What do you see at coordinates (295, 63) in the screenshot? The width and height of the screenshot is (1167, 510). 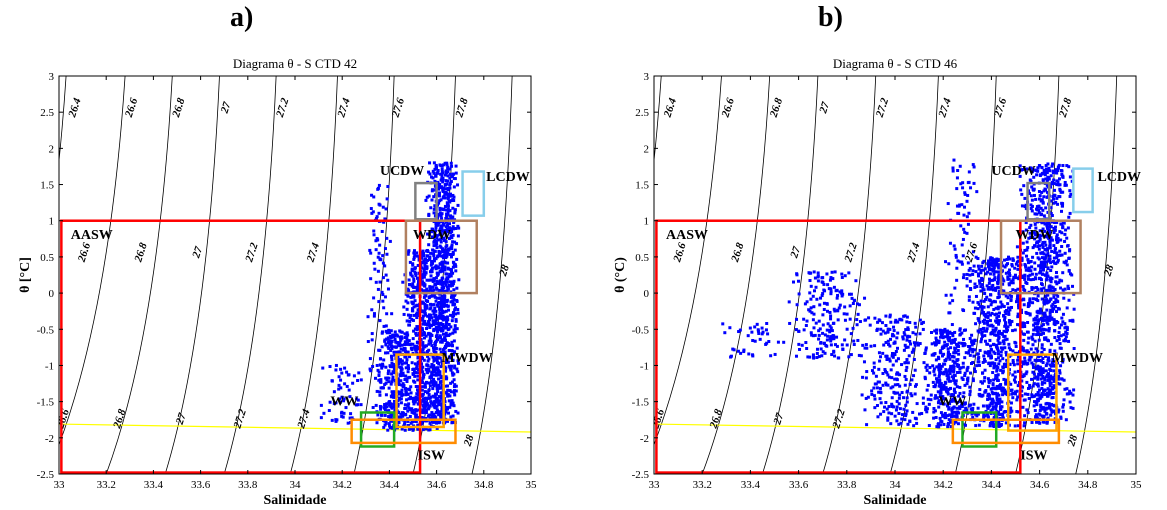 I see `chart-title: Diagrama θ - S CTD 42` at bounding box center [295, 63].